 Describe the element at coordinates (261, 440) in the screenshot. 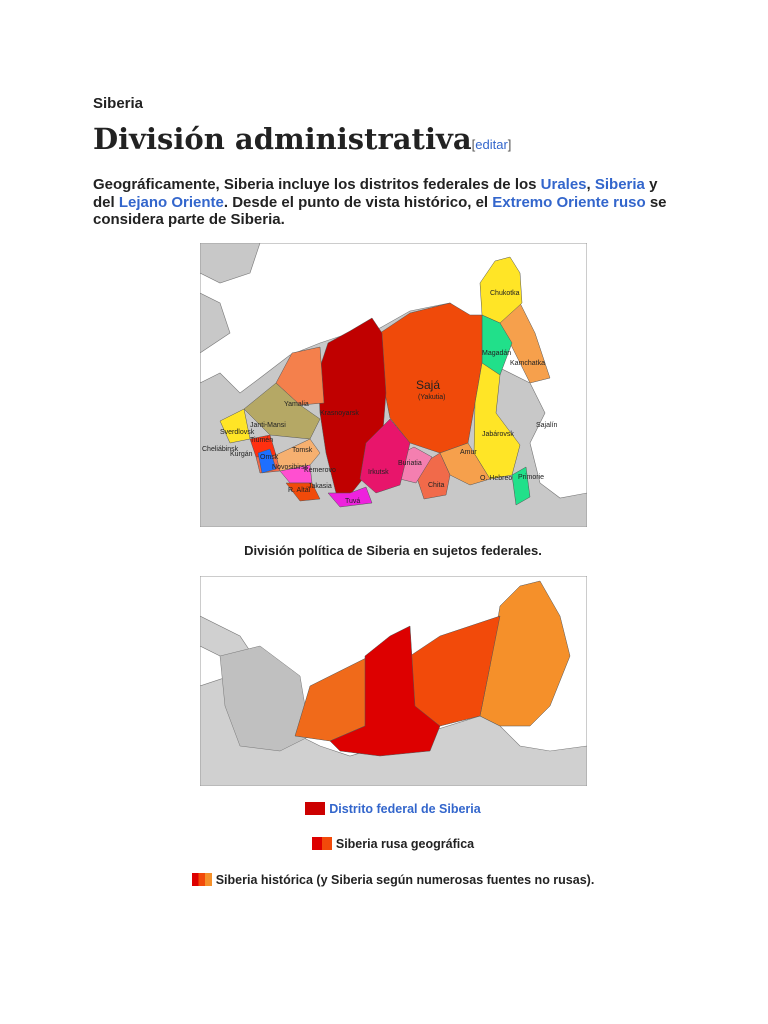

I see `map-label: Tiumén` at that location.